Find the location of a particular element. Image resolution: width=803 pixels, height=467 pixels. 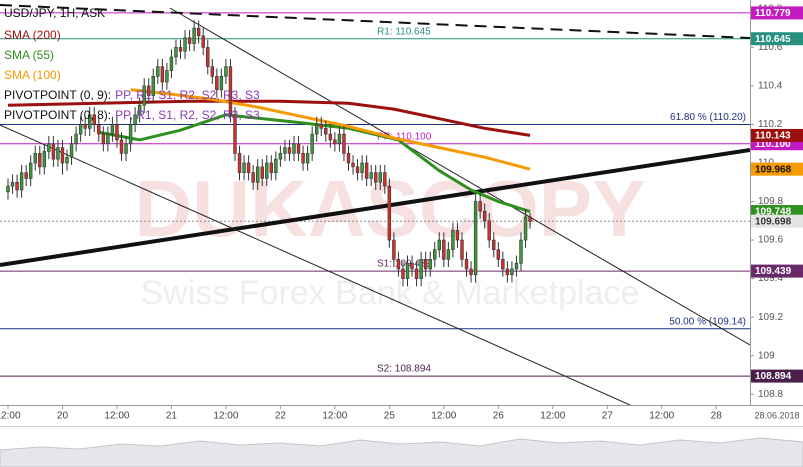

price-box-label: 110.143 is located at coordinates (773, 136).